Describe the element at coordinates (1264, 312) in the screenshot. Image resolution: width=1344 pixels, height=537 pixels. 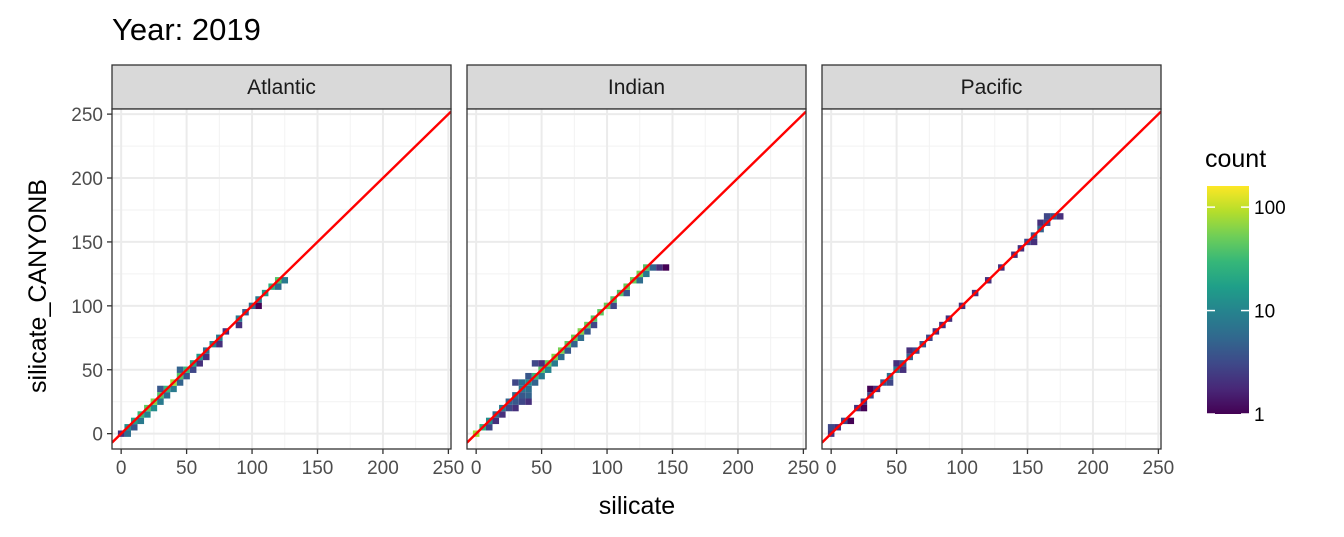
I see `colorbar-tick-label: 10` at that location.